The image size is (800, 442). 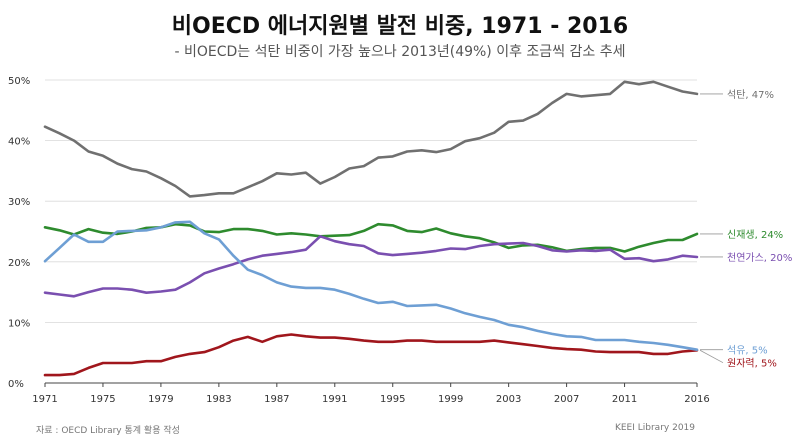 I want to click on y-tick-label: 50%, so click(x=19, y=81).